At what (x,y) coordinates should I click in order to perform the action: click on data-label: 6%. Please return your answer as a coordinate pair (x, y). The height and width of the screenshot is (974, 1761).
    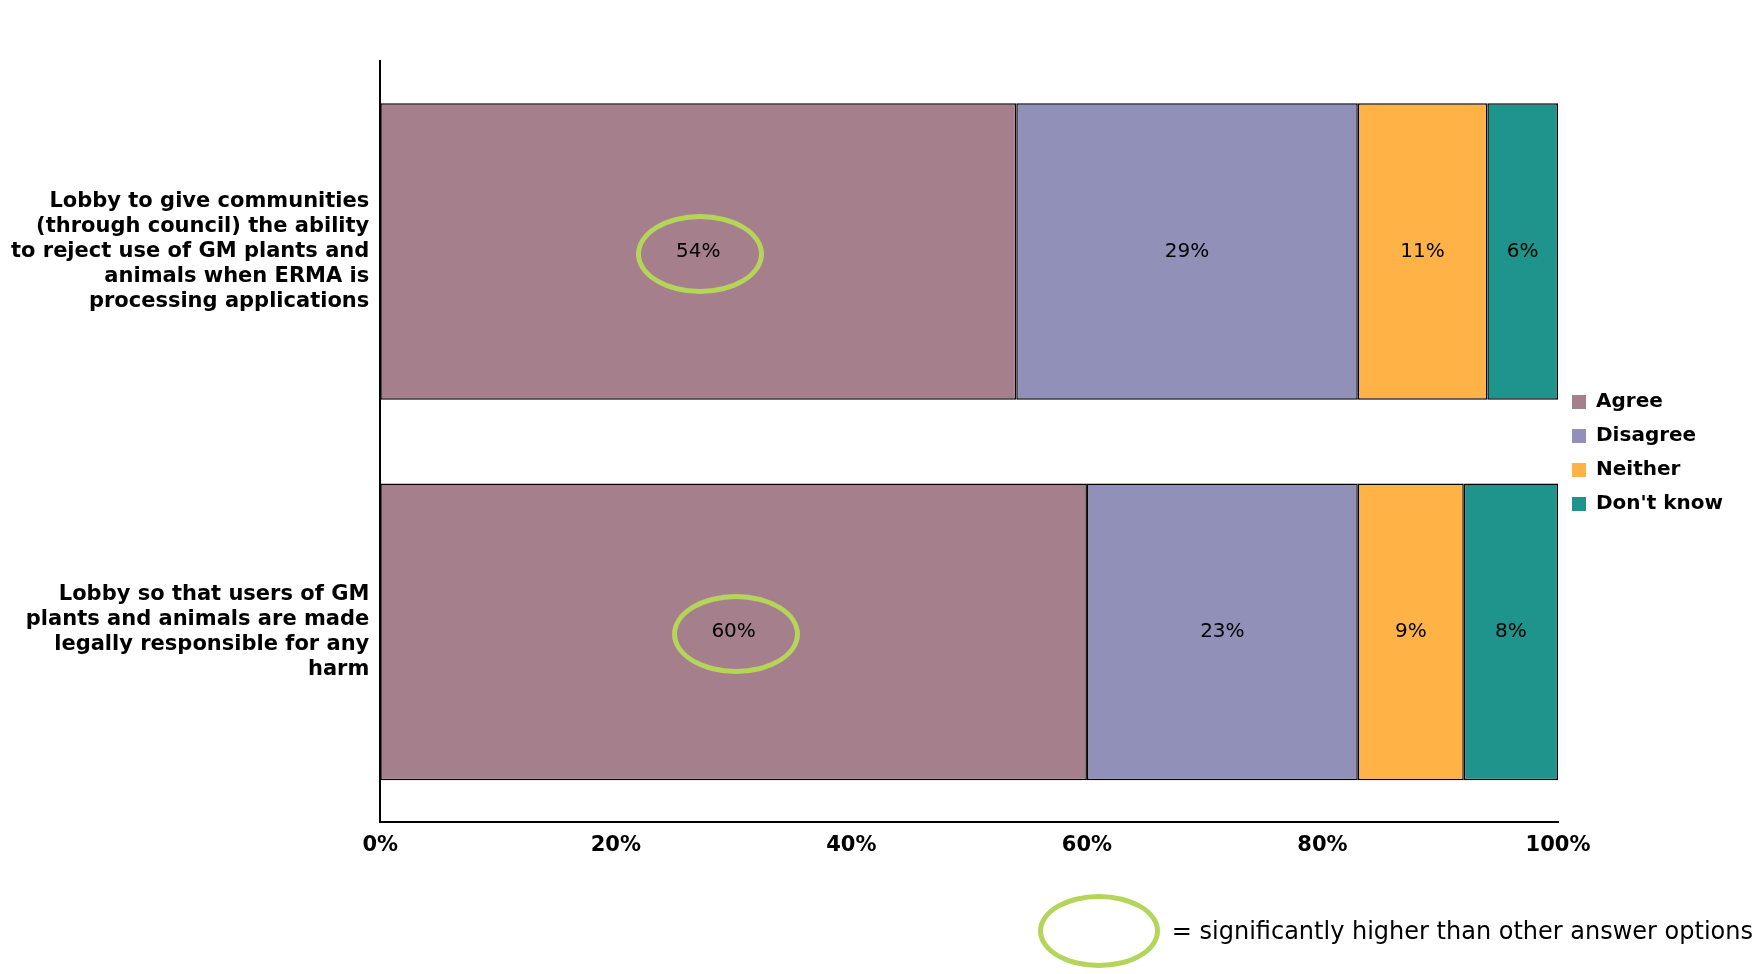
    Looking at the image, I should click on (1522, 249).